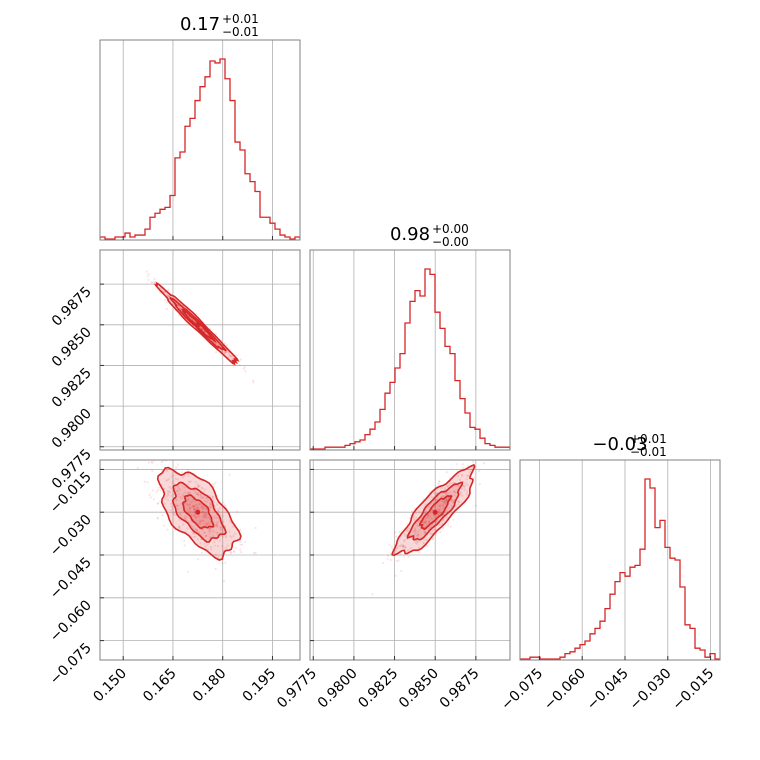  What do you see at coordinates (72, 307) in the screenshot?
I see `y-tick-label-param-2: 0.9875` at bounding box center [72, 307].